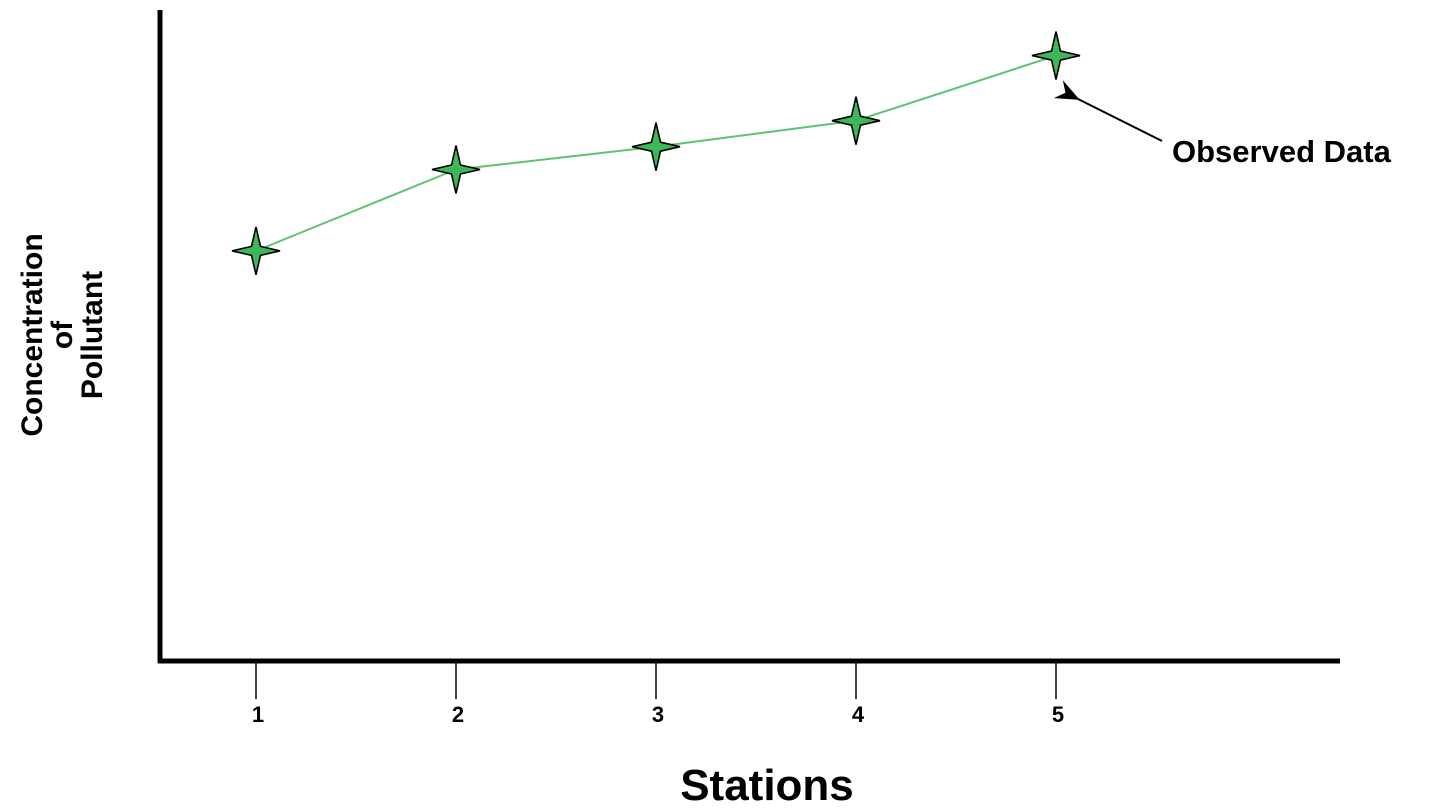 The height and width of the screenshot is (808, 1446). What do you see at coordinates (767, 784) in the screenshot?
I see `x-axis-title: Stations` at bounding box center [767, 784].